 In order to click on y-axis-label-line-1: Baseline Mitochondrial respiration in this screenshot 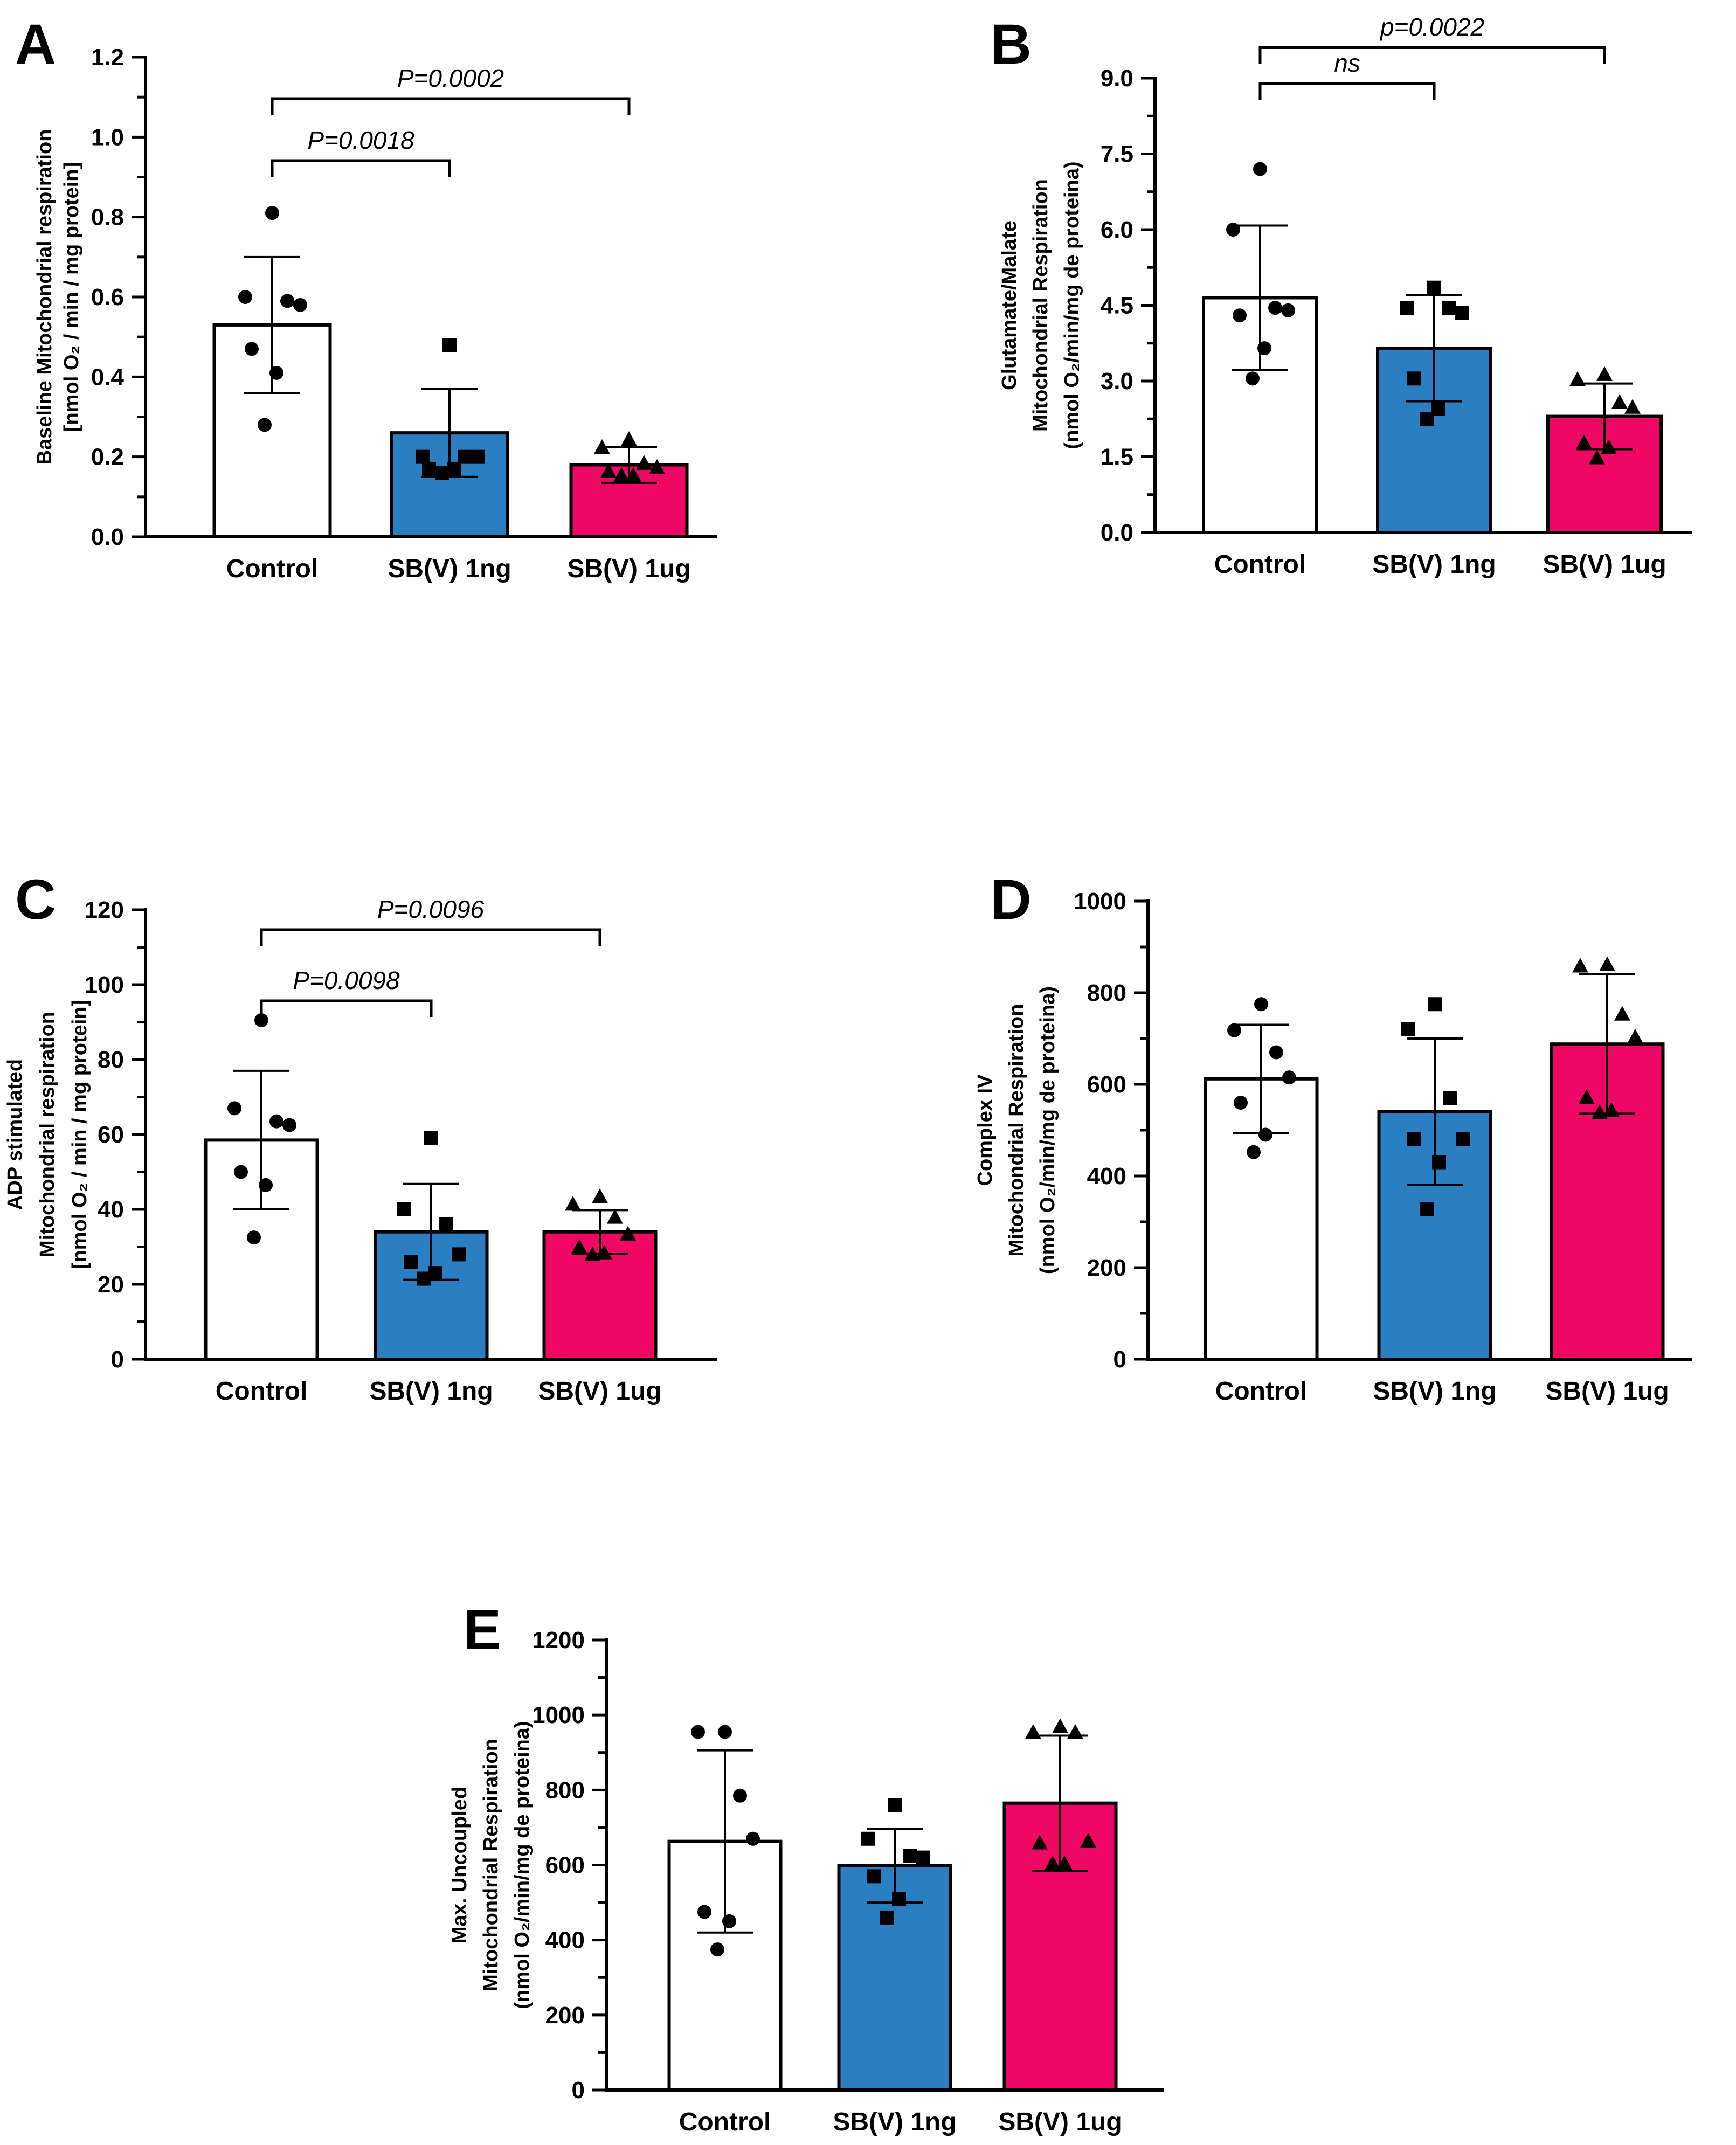, I will do `click(44, 297)`.